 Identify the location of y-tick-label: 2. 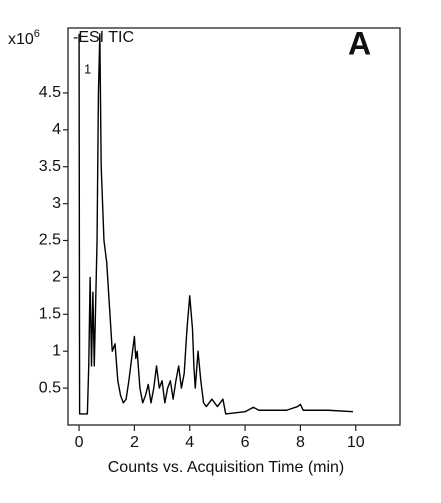
(56, 277).